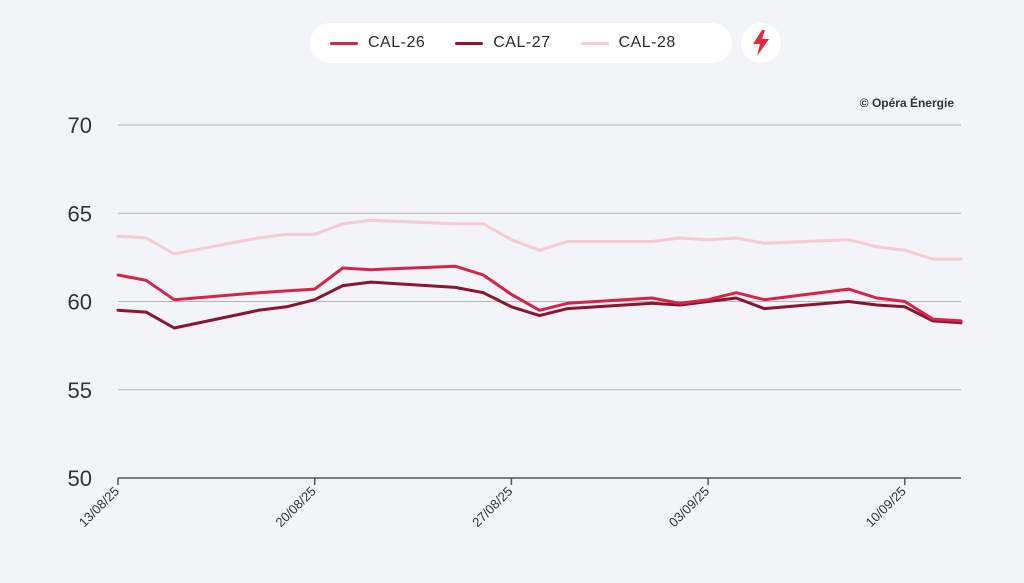 The width and height of the screenshot is (1024, 583). I want to click on legend: CAL-26 CAL-27 CAL-28, so click(521, 43).